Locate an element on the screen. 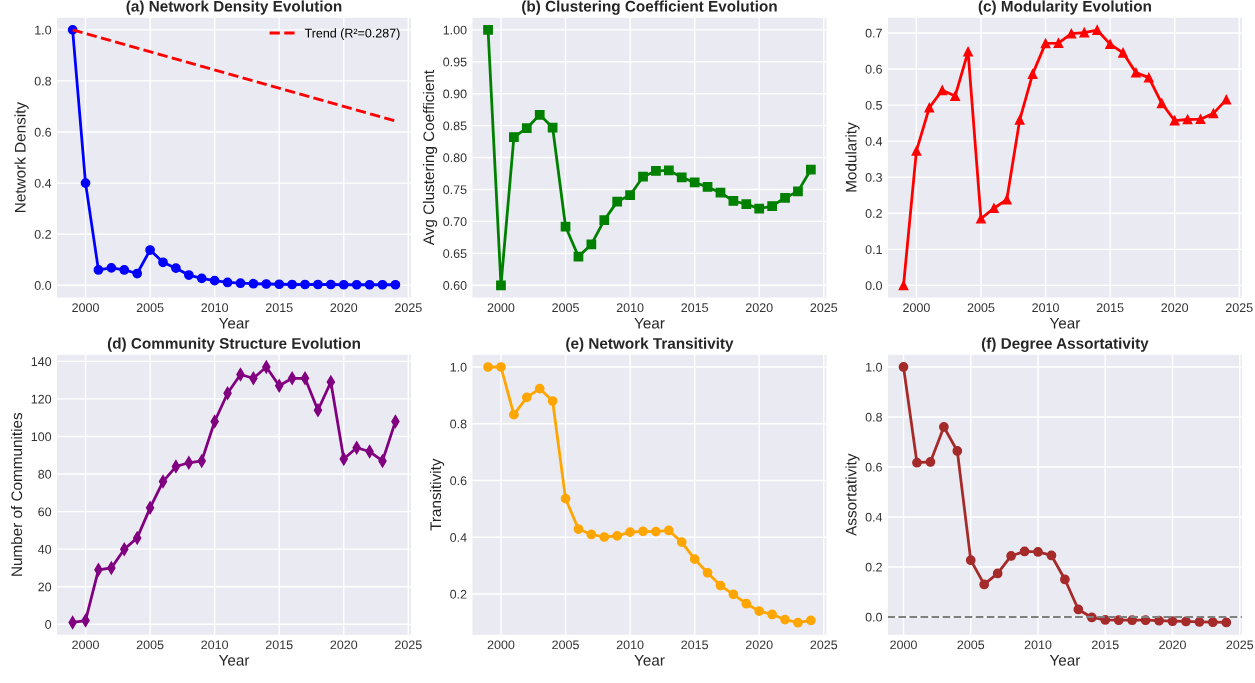  chart-title: (f) Degree Assortativity is located at coordinates (1065, 344).